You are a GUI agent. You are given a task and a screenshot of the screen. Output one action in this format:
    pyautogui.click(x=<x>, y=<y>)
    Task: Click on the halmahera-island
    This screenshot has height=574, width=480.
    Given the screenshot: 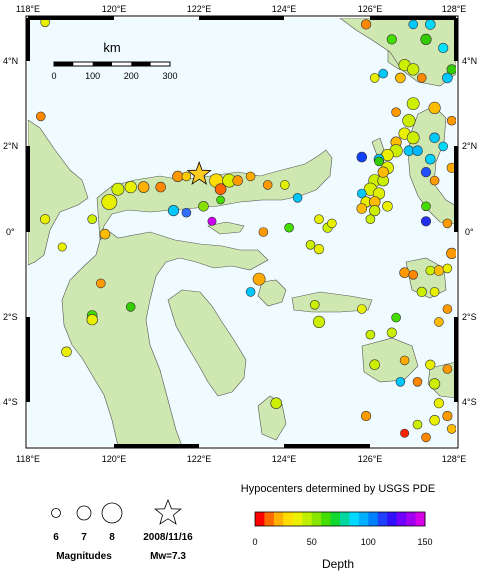 What is the action you would take?
    pyautogui.click(x=431, y=165)
    